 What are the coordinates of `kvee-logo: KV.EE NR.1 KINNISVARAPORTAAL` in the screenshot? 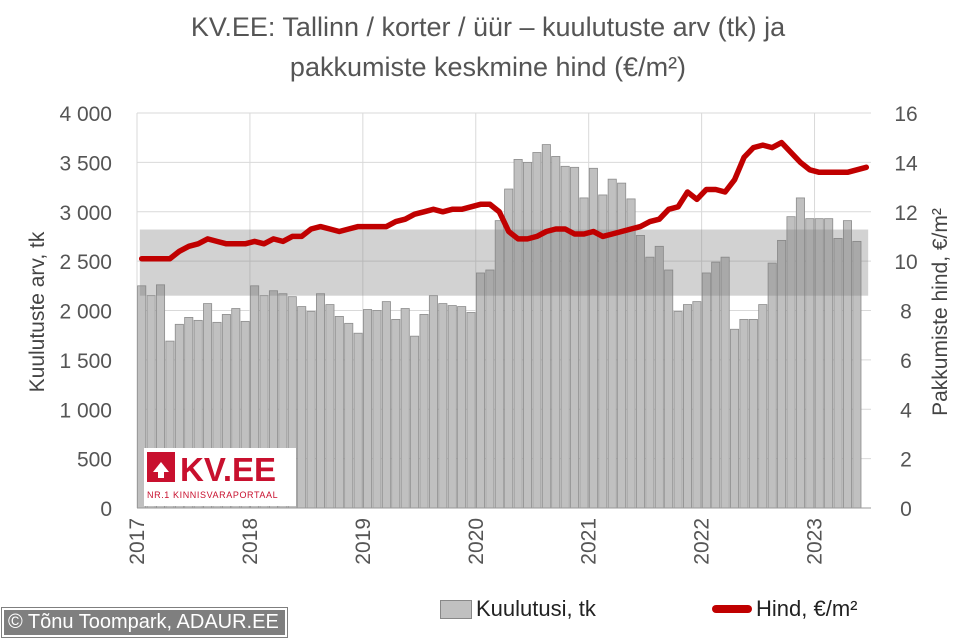 It's located at (220, 477).